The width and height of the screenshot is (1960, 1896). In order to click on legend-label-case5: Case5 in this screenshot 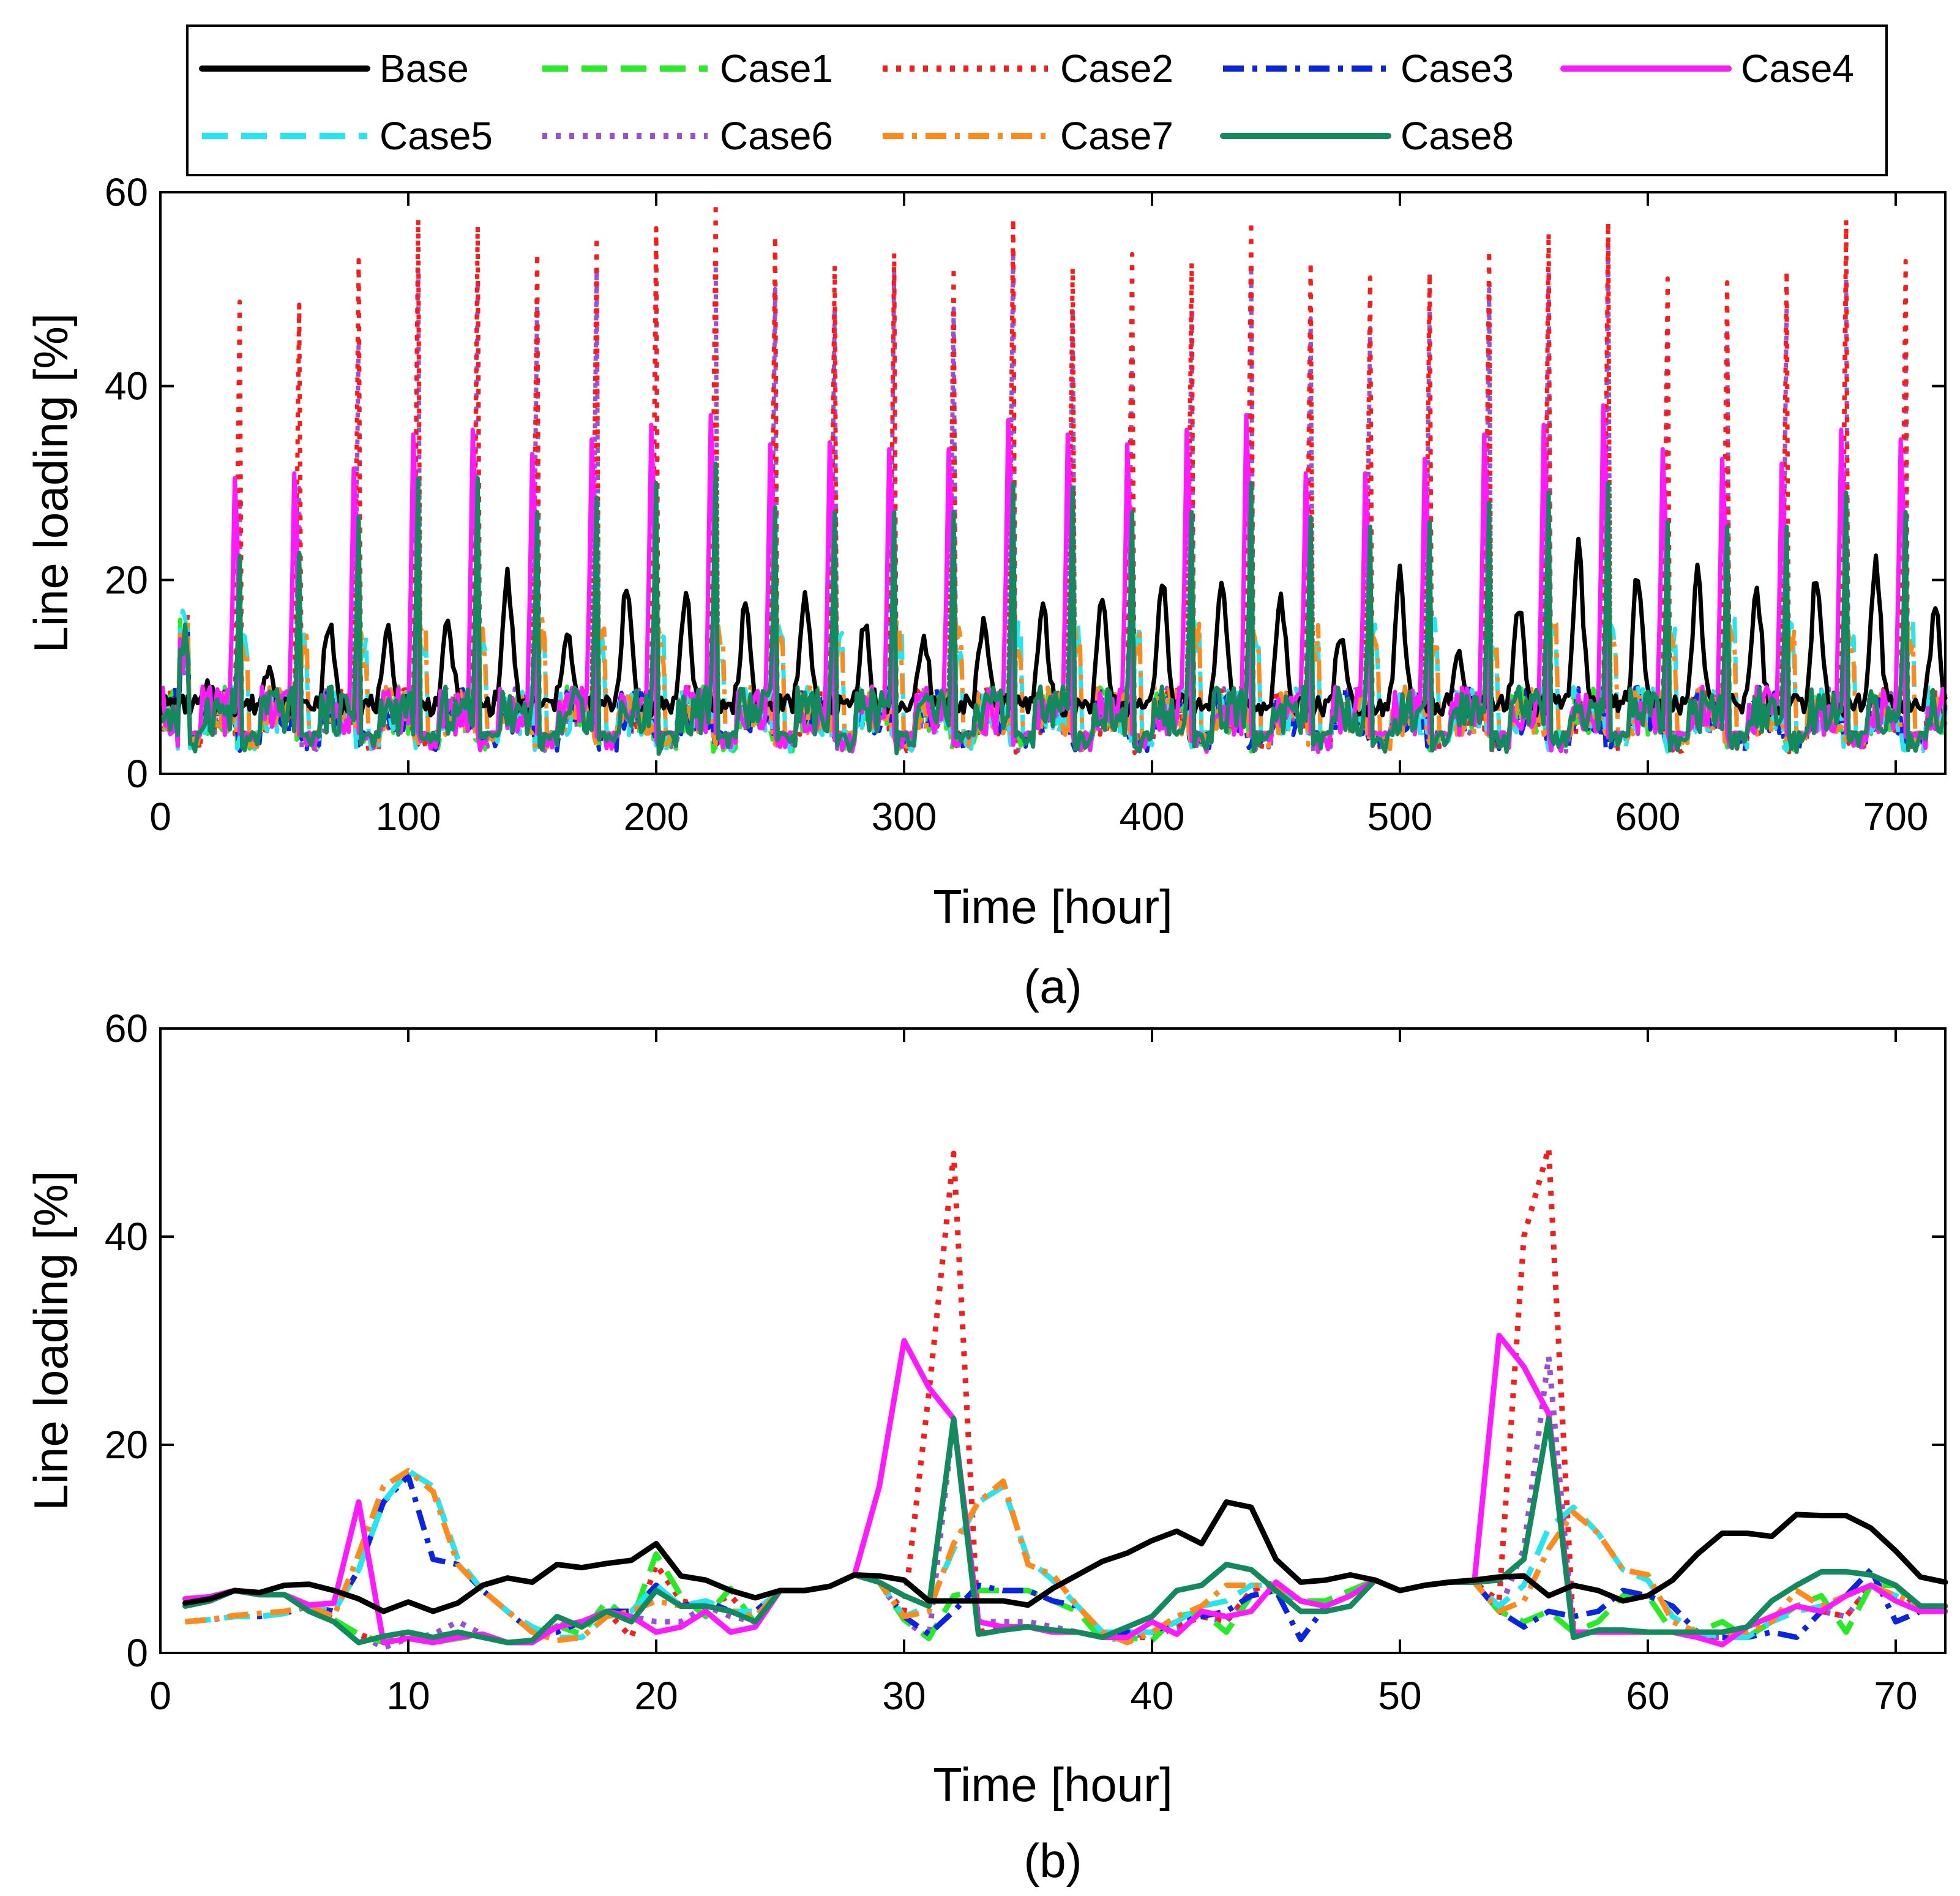, I will do `click(436, 136)`.